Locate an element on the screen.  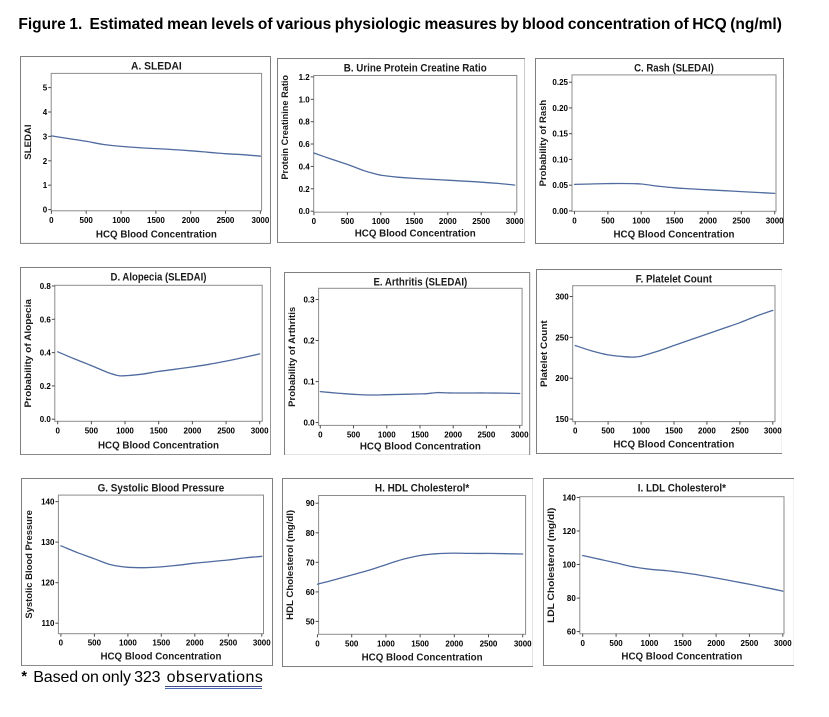
svg-text: 1 is located at coordinates (45, 186).